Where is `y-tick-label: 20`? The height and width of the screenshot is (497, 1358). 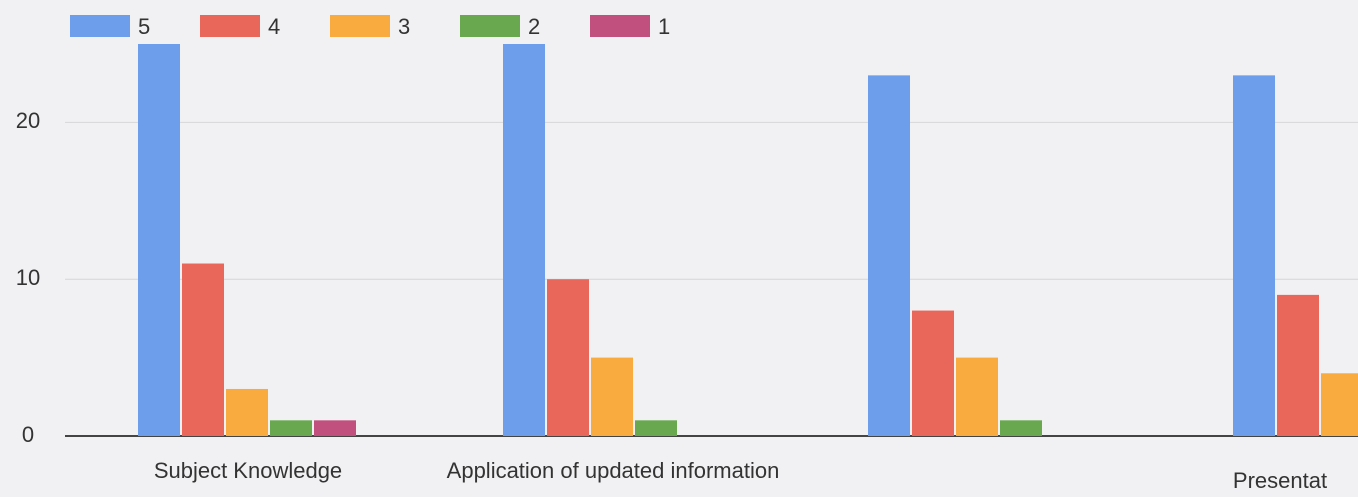 y-tick-label: 20 is located at coordinates (28, 120).